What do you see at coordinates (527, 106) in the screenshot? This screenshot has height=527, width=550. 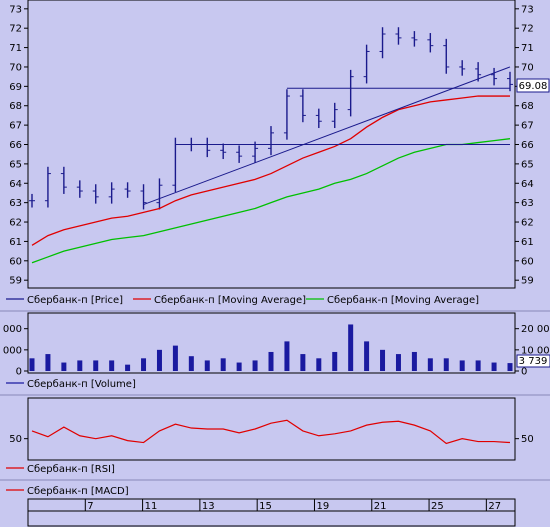 I see `price-tick-label: 68` at bounding box center [527, 106].